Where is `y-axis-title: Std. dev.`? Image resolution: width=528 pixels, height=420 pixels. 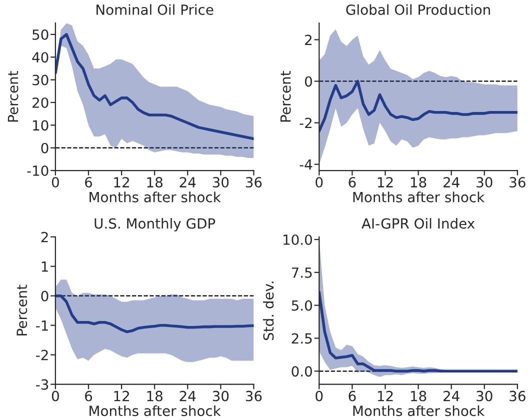 y-axis-title: Std. dev. is located at coordinates (268, 311).